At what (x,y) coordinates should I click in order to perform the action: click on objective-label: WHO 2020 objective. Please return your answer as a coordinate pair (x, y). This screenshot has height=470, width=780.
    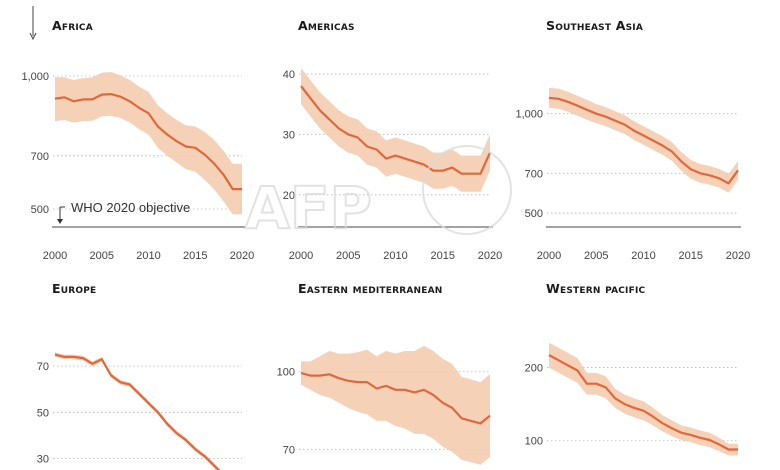
    Looking at the image, I should click on (130, 207).